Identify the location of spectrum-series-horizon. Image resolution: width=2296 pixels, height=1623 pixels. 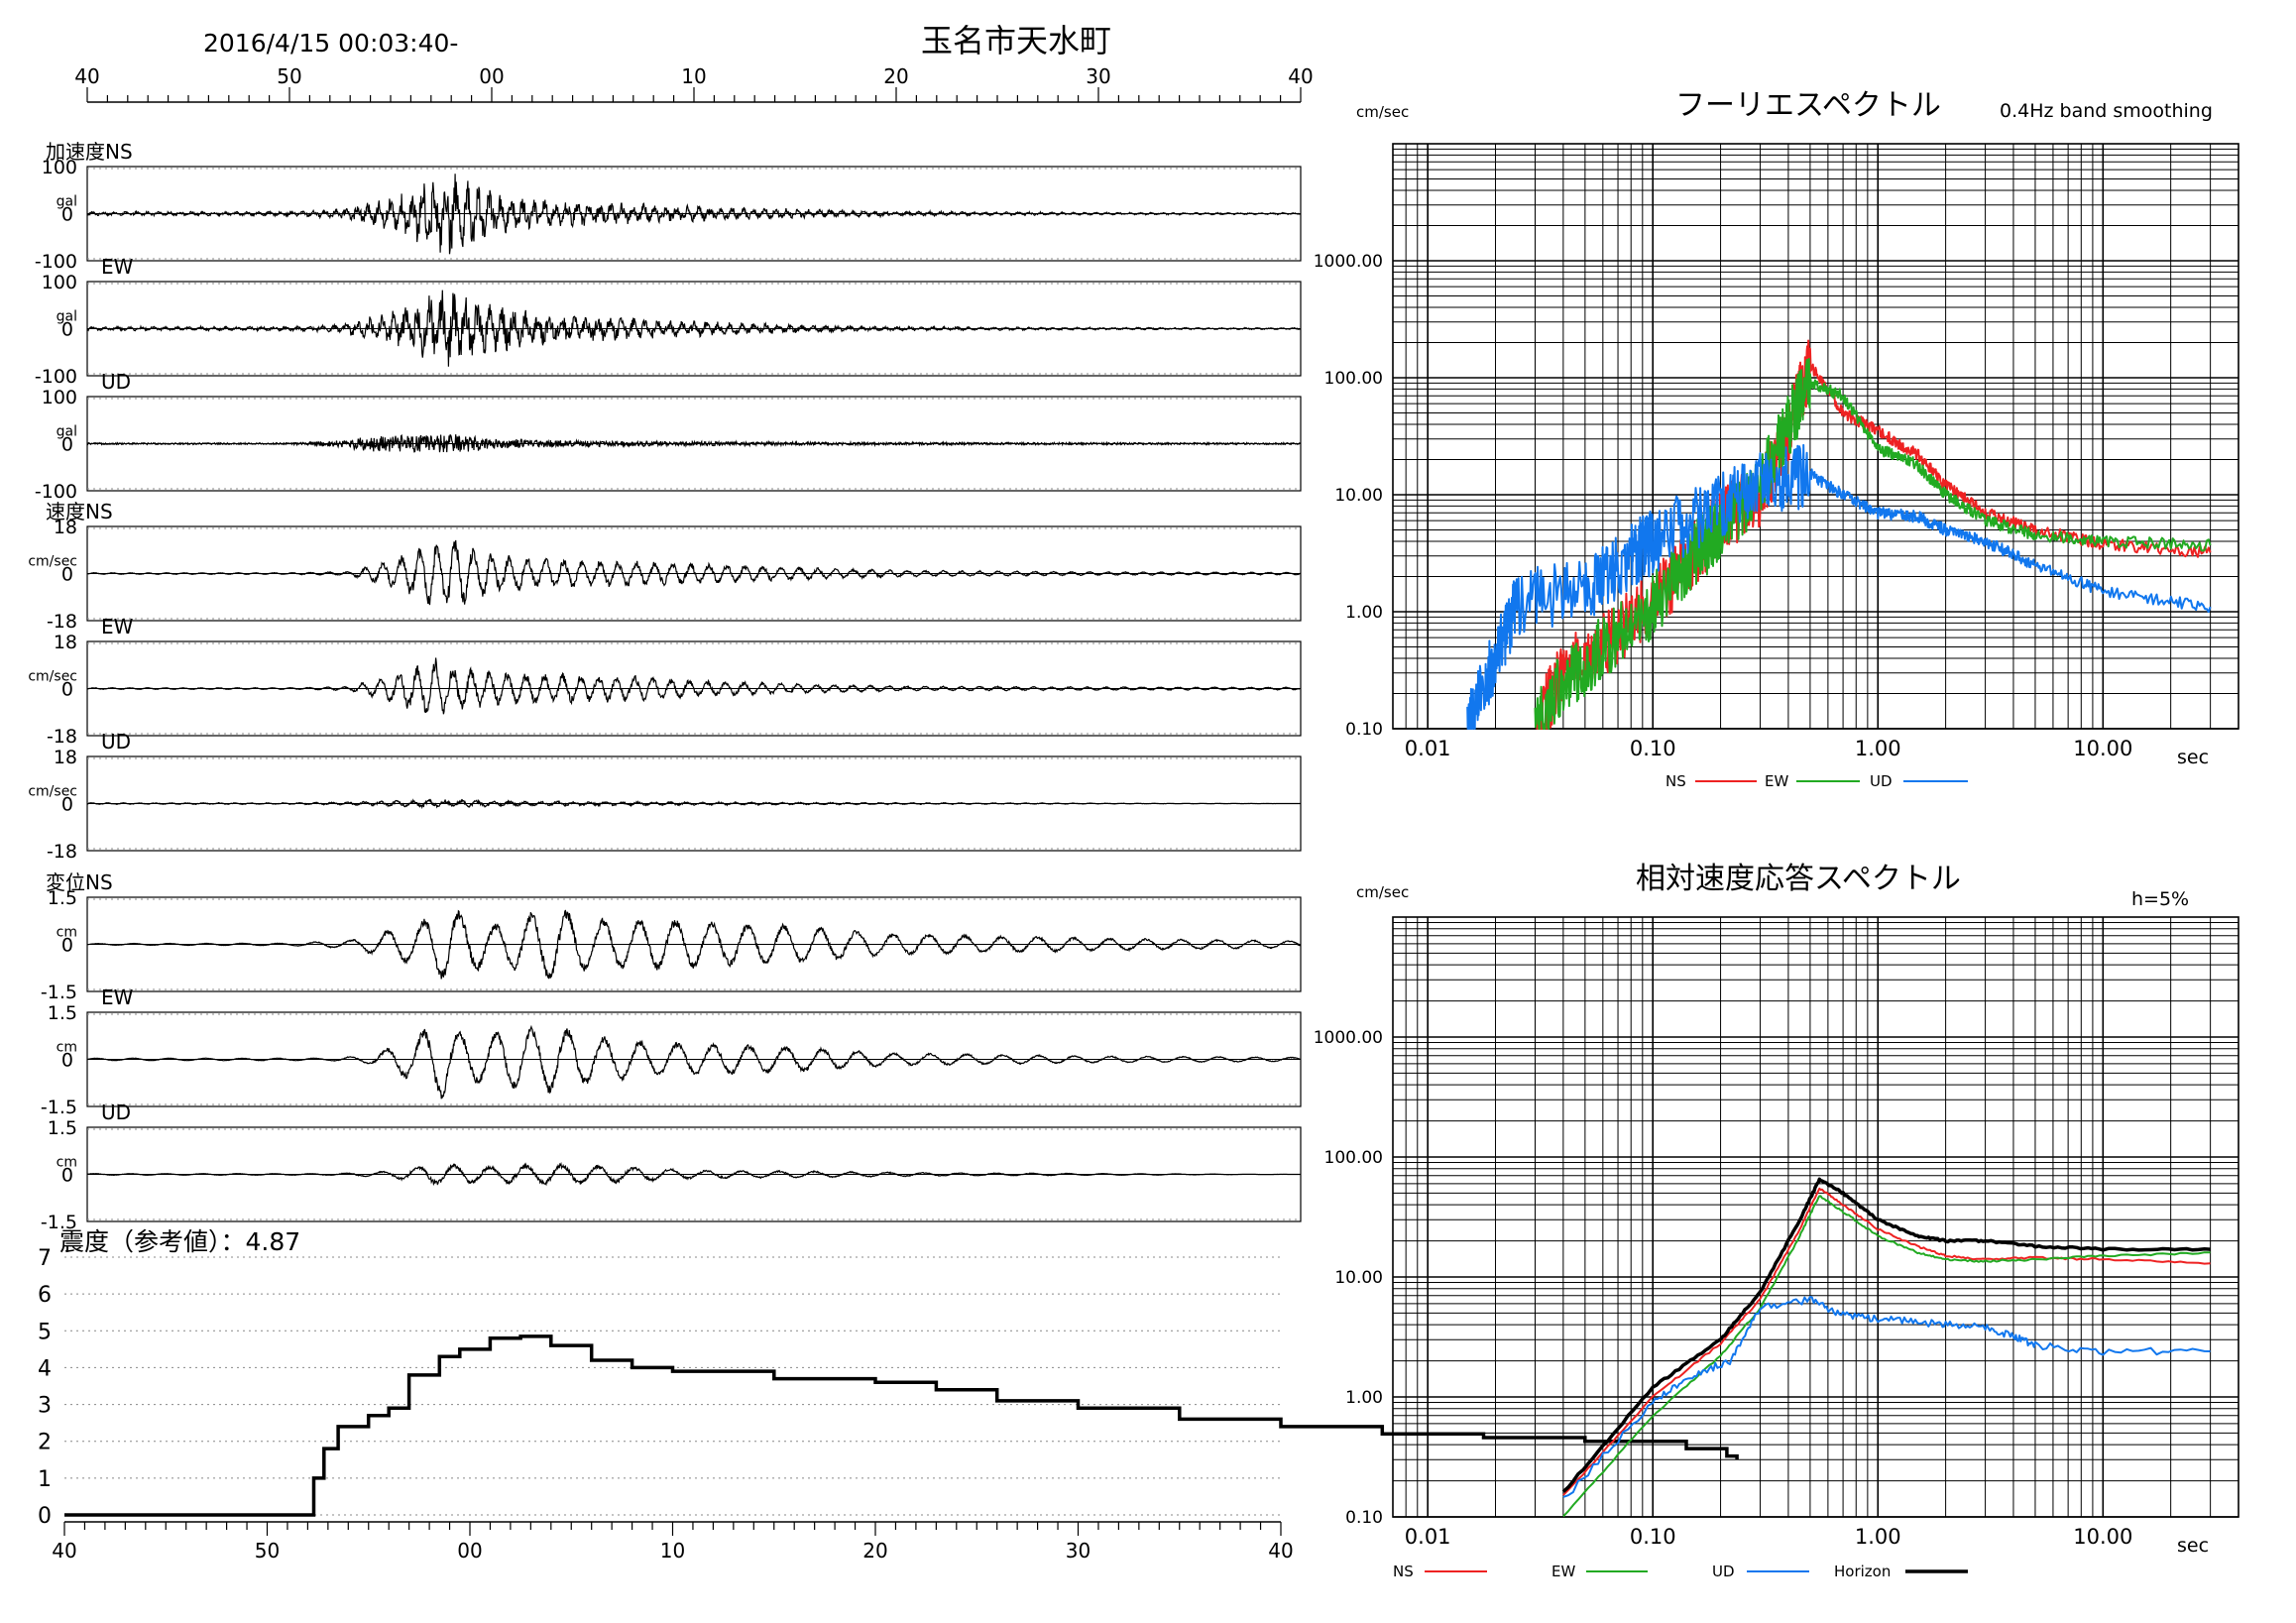
(1886, 1335).